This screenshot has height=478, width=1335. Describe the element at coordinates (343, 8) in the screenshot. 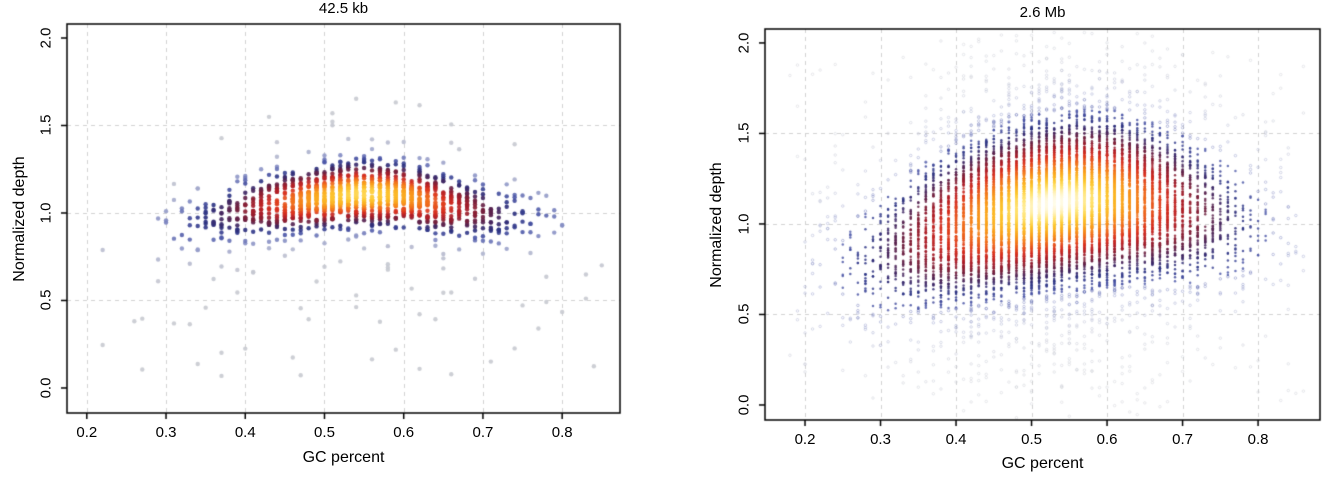

I see `plot-title-left: 42.5 kb` at that location.